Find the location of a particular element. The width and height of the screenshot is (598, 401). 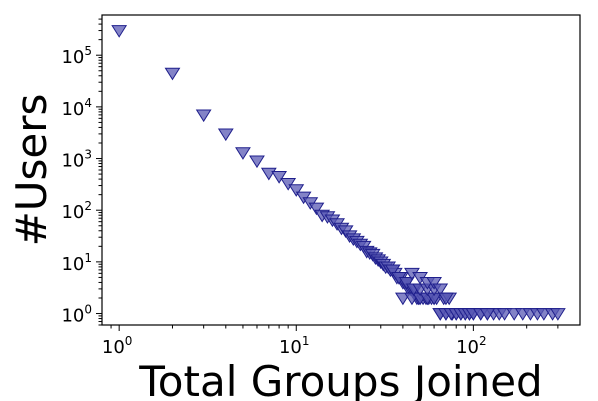

y-tick-label: 10² is located at coordinates (76, 211).